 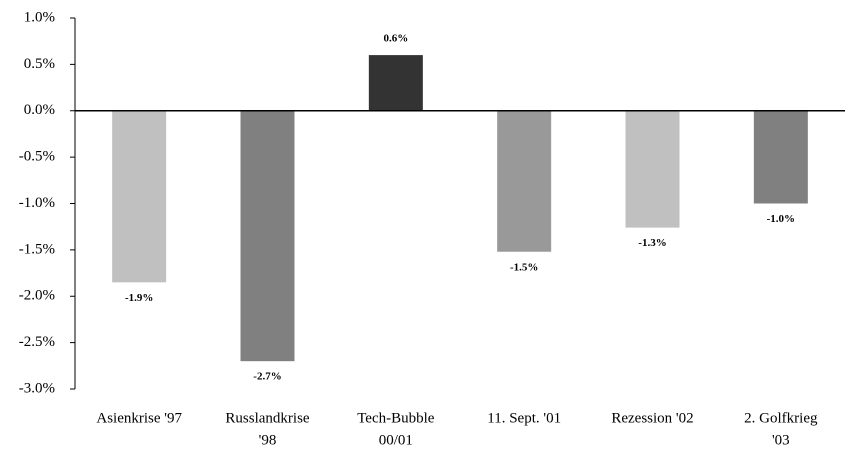 I want to click on y-tick-label: 0.0%, so click(x=39, y=110).